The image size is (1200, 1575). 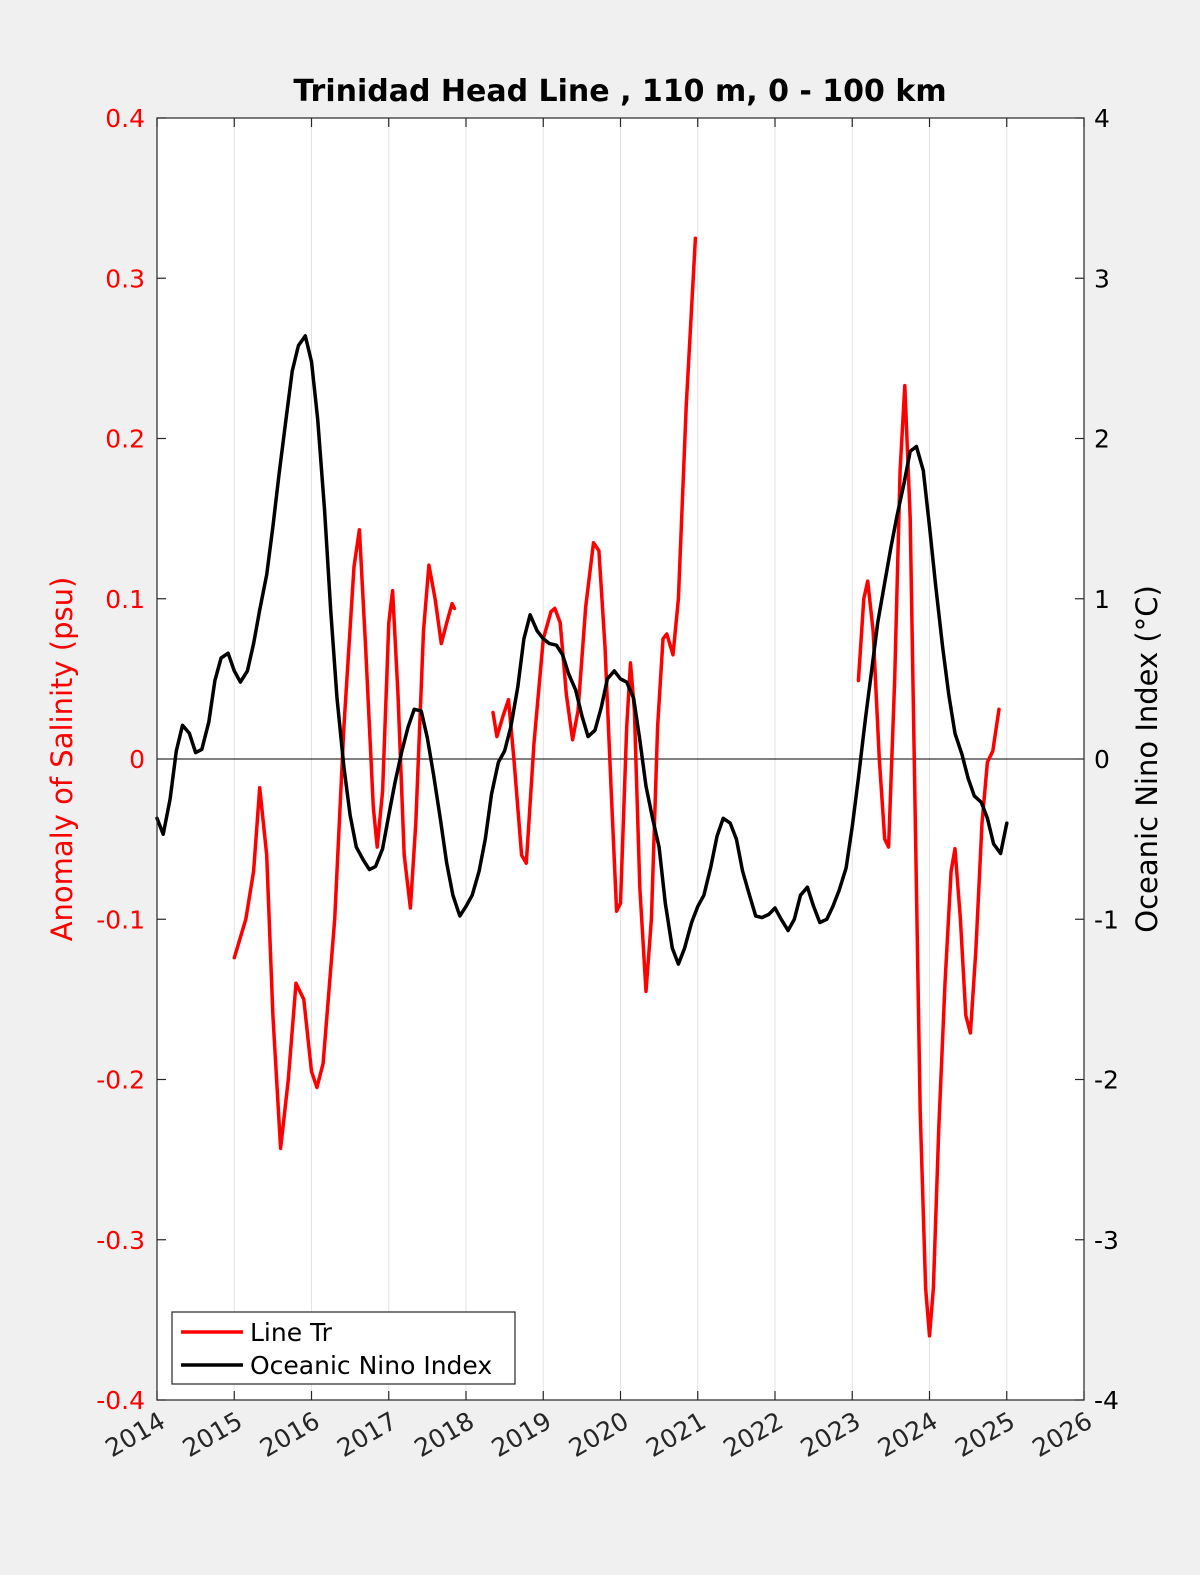 What do you see at coordinates (120, 919) in the screenshot?
I see `y-left-tick-label: -0.1` at bounding box center [120, 919].